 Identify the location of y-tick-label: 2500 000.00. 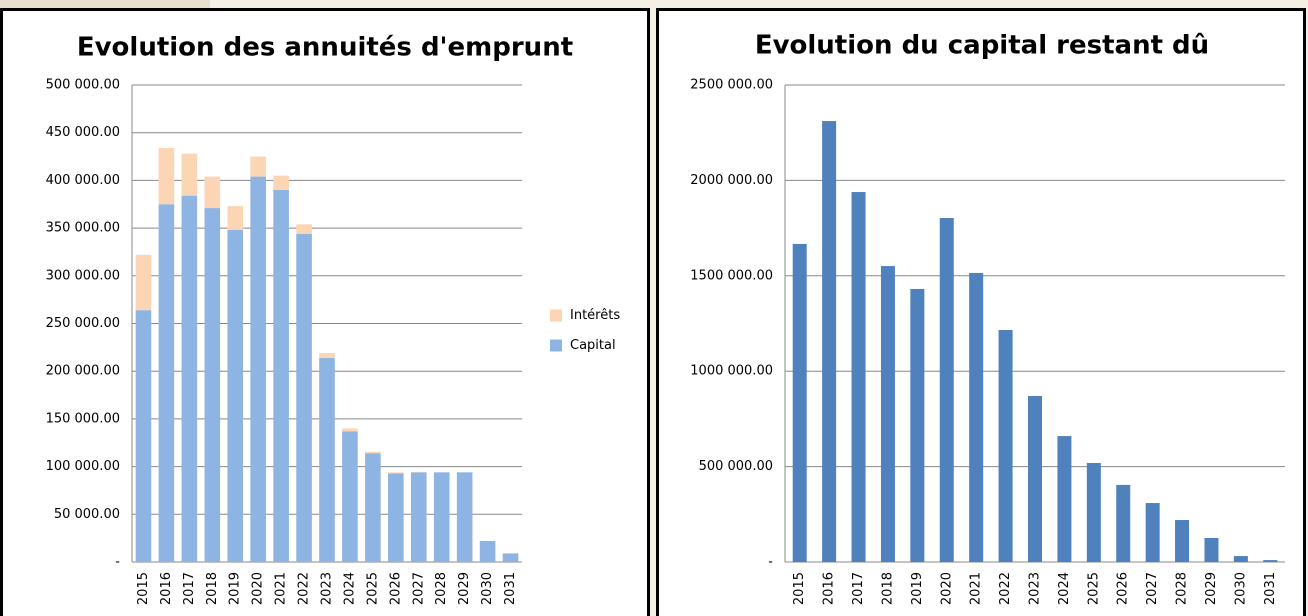
(731, 85).